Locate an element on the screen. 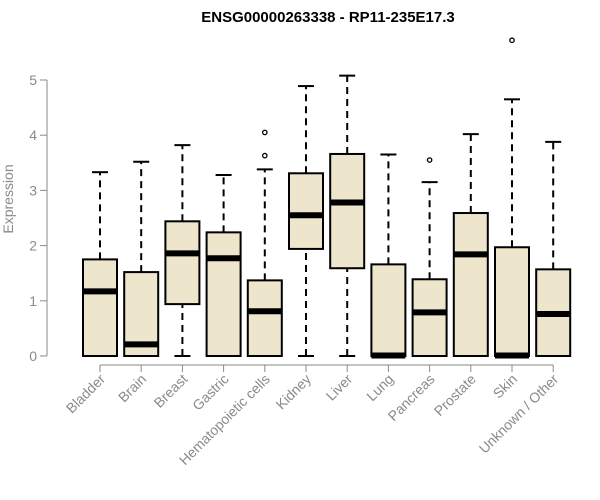 The height and width of the screenshot is (500, 600). box-kidney is located at coordinates (306, 221).